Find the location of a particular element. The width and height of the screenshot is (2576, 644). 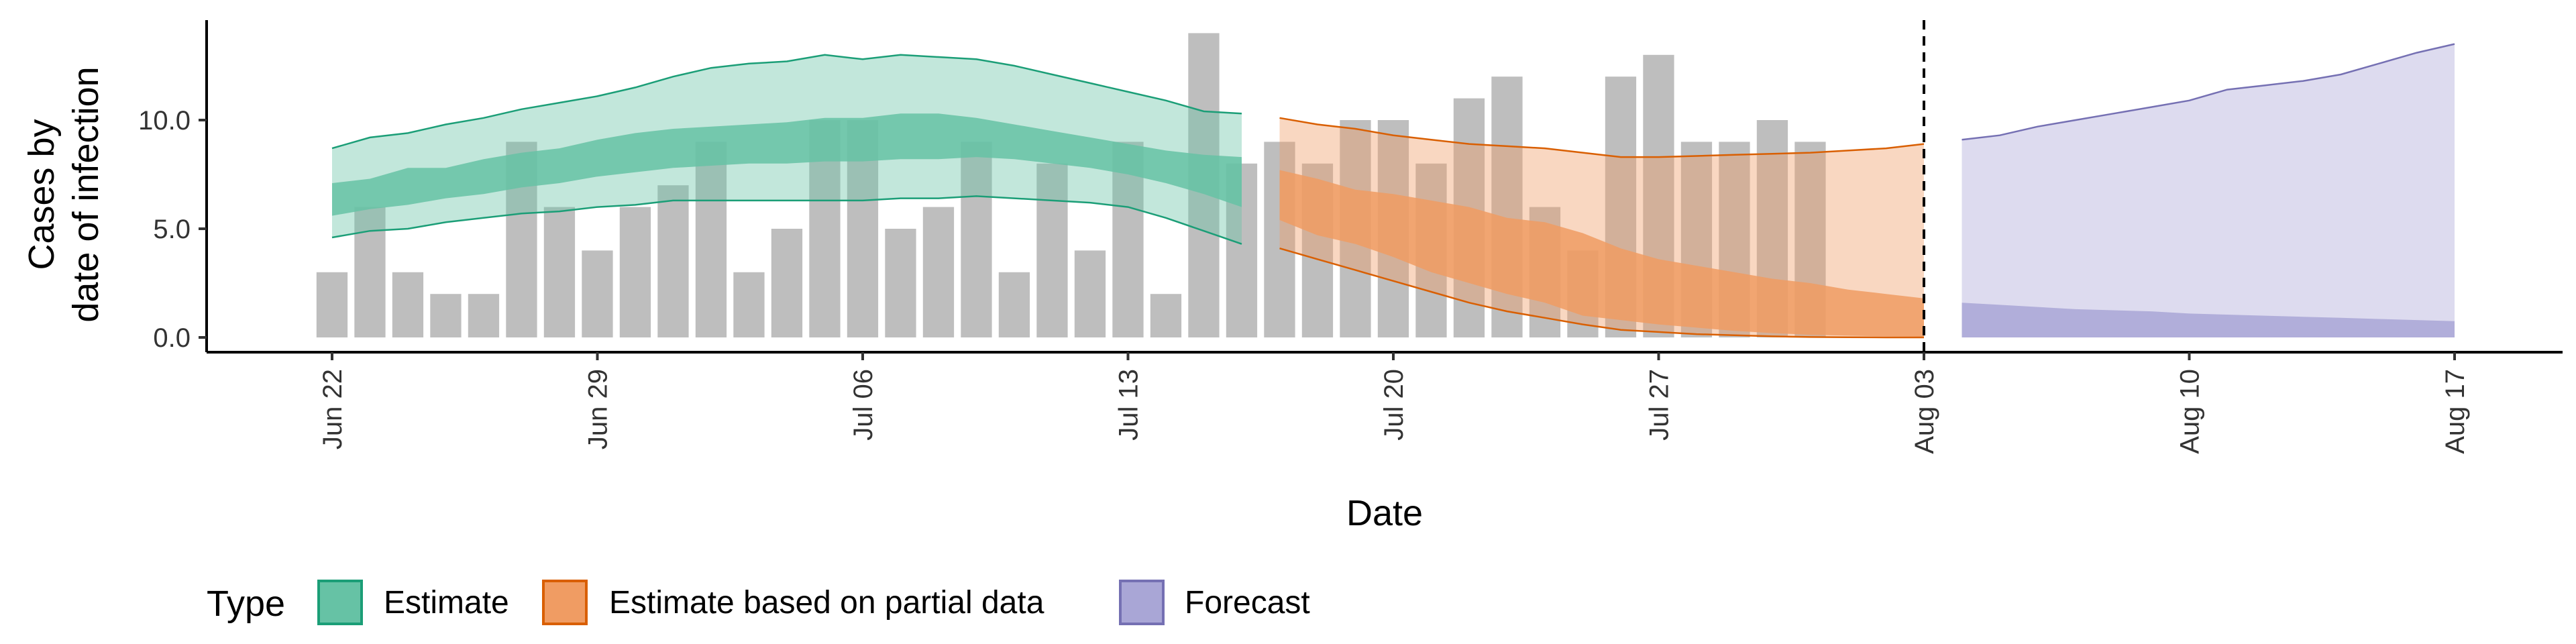

ribbon-90-forecast is located at coordinates (2208, 190).